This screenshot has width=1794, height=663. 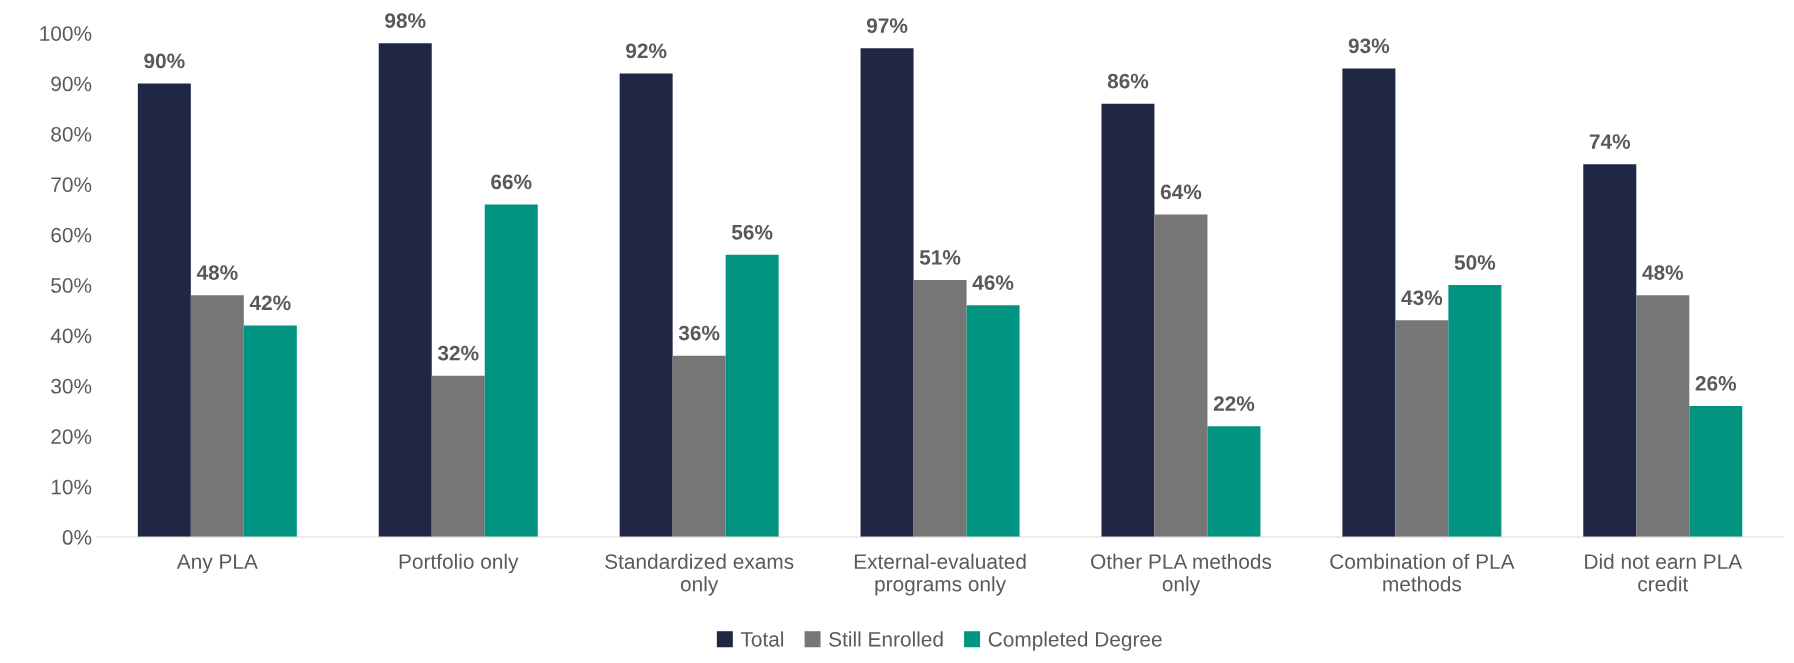 I want to click on legend-label: Total, so click(x=762, y=639).